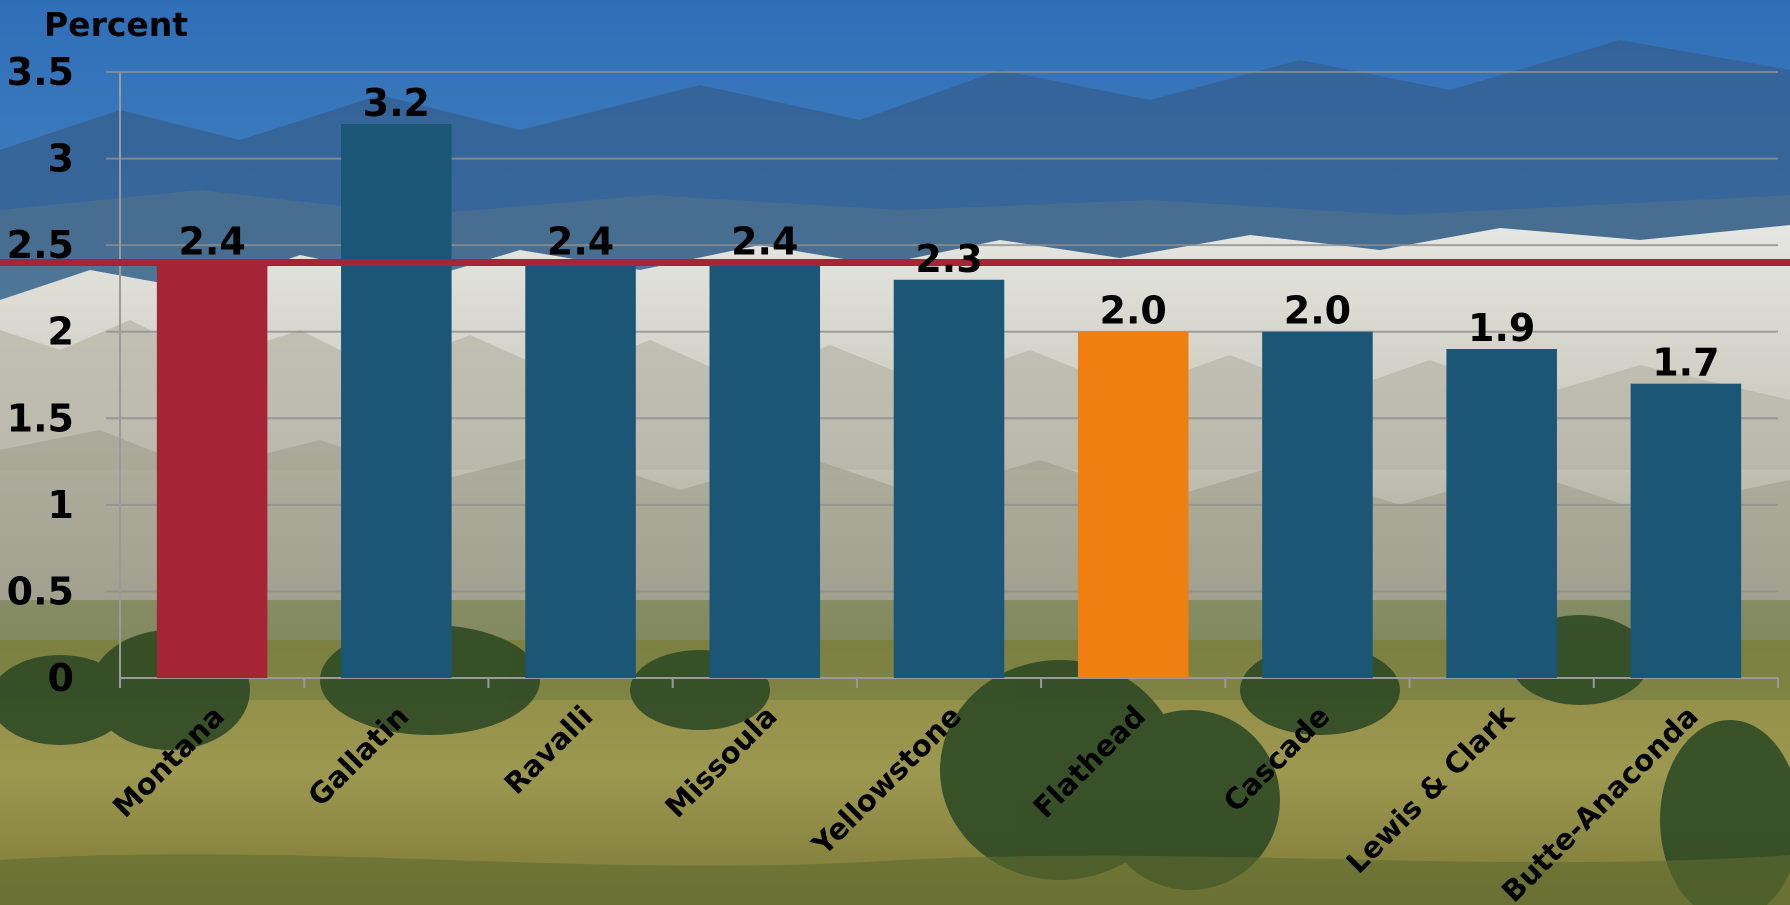  I want to click on y-tick-label: 0, so click(61, 678).